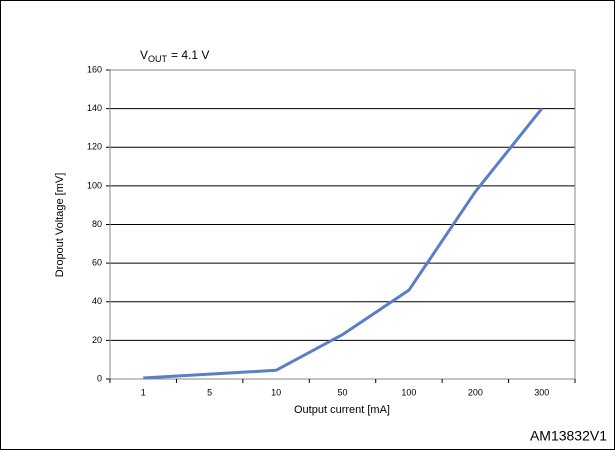 The height and width of the screenshot is (450, 615). Describe the element at coordinates (94, 147) in the screenshot. I see `y-tick-label: 120` at that location.